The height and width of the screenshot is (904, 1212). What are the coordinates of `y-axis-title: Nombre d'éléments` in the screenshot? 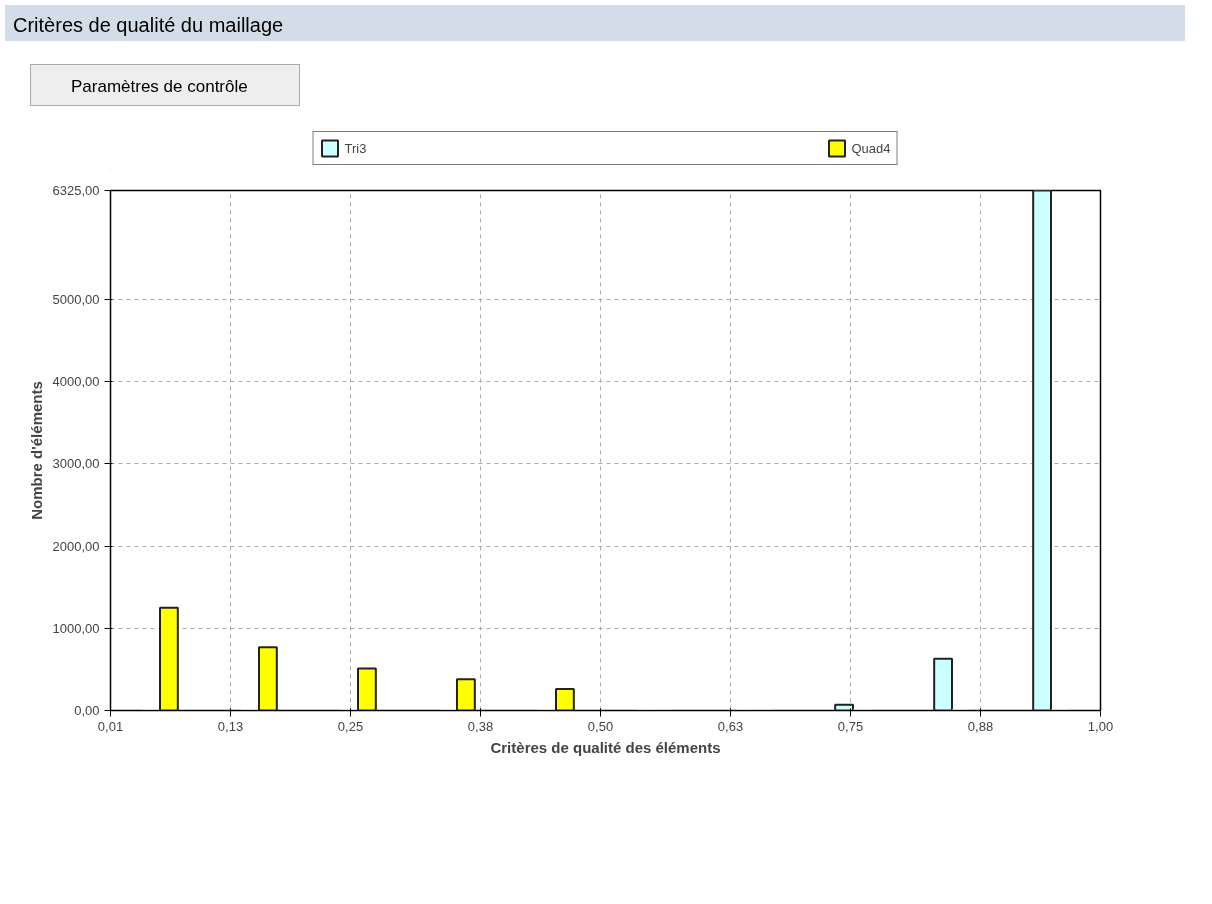 It's located at (36, 450).